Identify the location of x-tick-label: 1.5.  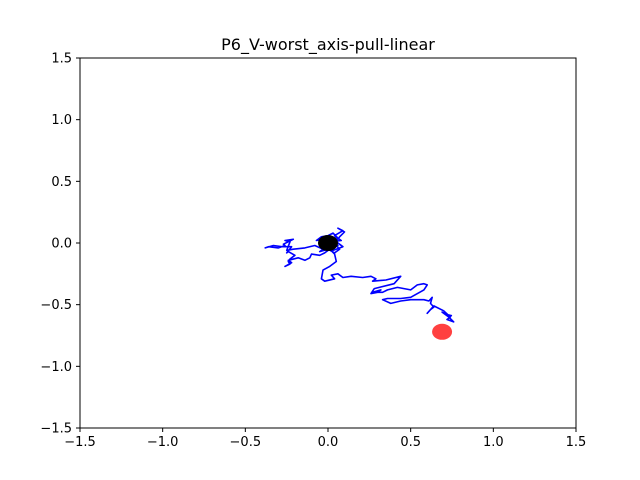
(576, 442).